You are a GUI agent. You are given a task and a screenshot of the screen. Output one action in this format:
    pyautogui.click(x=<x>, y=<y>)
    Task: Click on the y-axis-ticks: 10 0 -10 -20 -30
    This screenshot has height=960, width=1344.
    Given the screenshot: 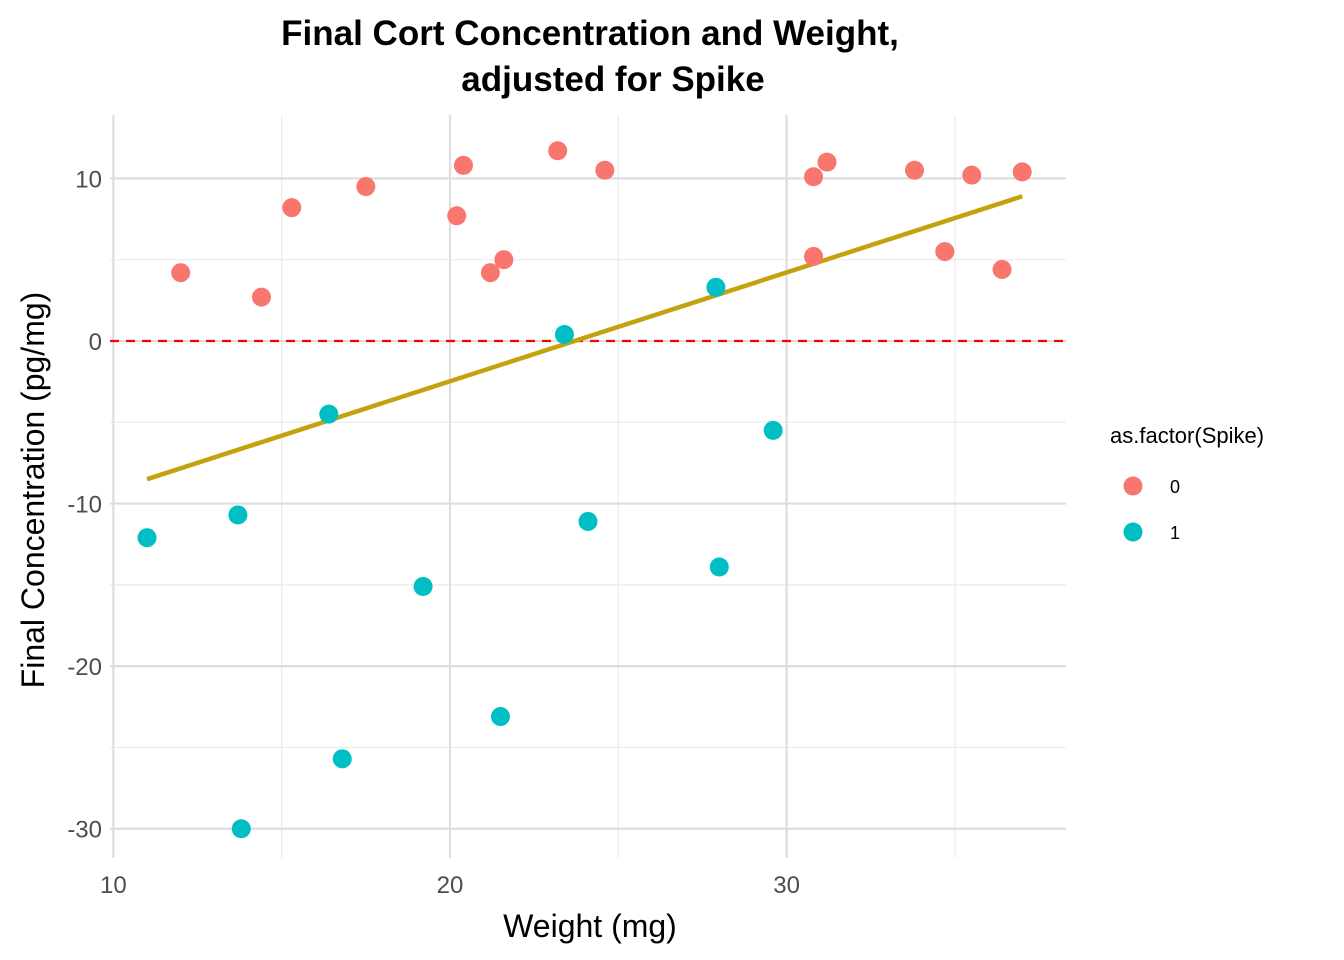 What is the action you would take?
    pyautogui.click(x=84, y=504)
    